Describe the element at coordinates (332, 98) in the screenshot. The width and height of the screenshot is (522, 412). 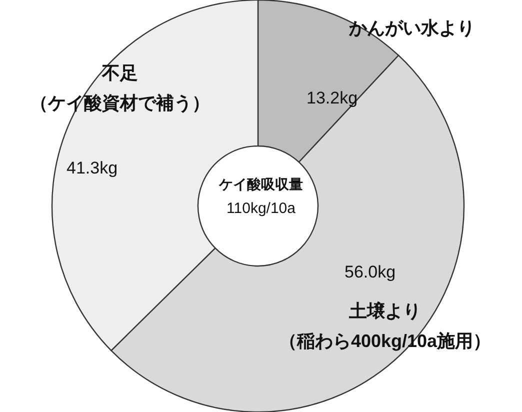
I see `data-label: 13.2kg` at that location.